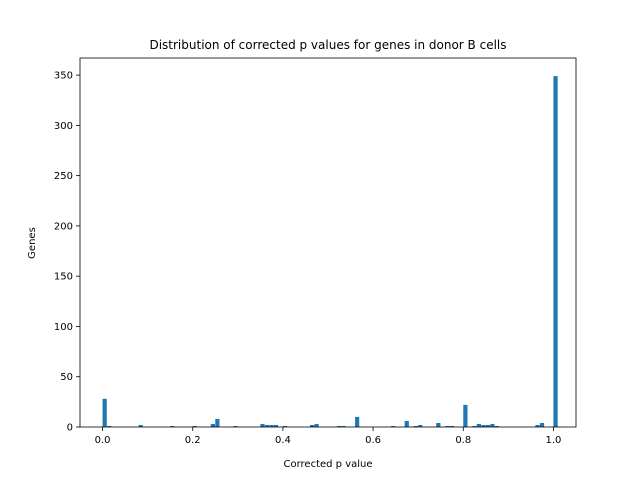 This screenshot has width=640, height=480. Describe the element at coordinates (66, 377) in the screenshot. I see `y-tick-label: 50` at that location.